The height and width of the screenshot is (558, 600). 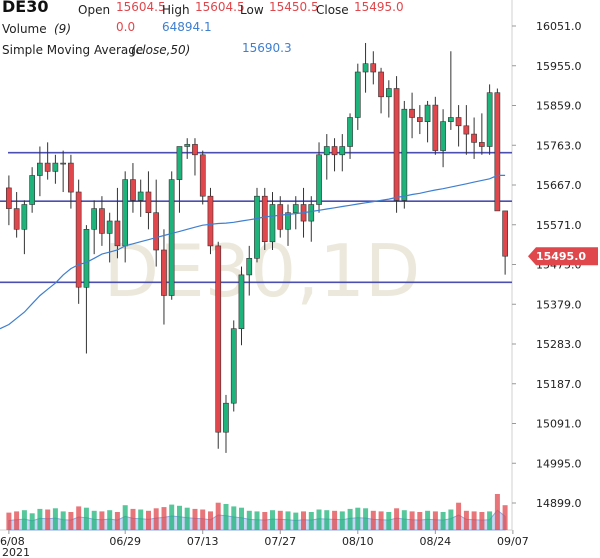 I want to click on high-value: 15604.5, so click(x=220, y=7).